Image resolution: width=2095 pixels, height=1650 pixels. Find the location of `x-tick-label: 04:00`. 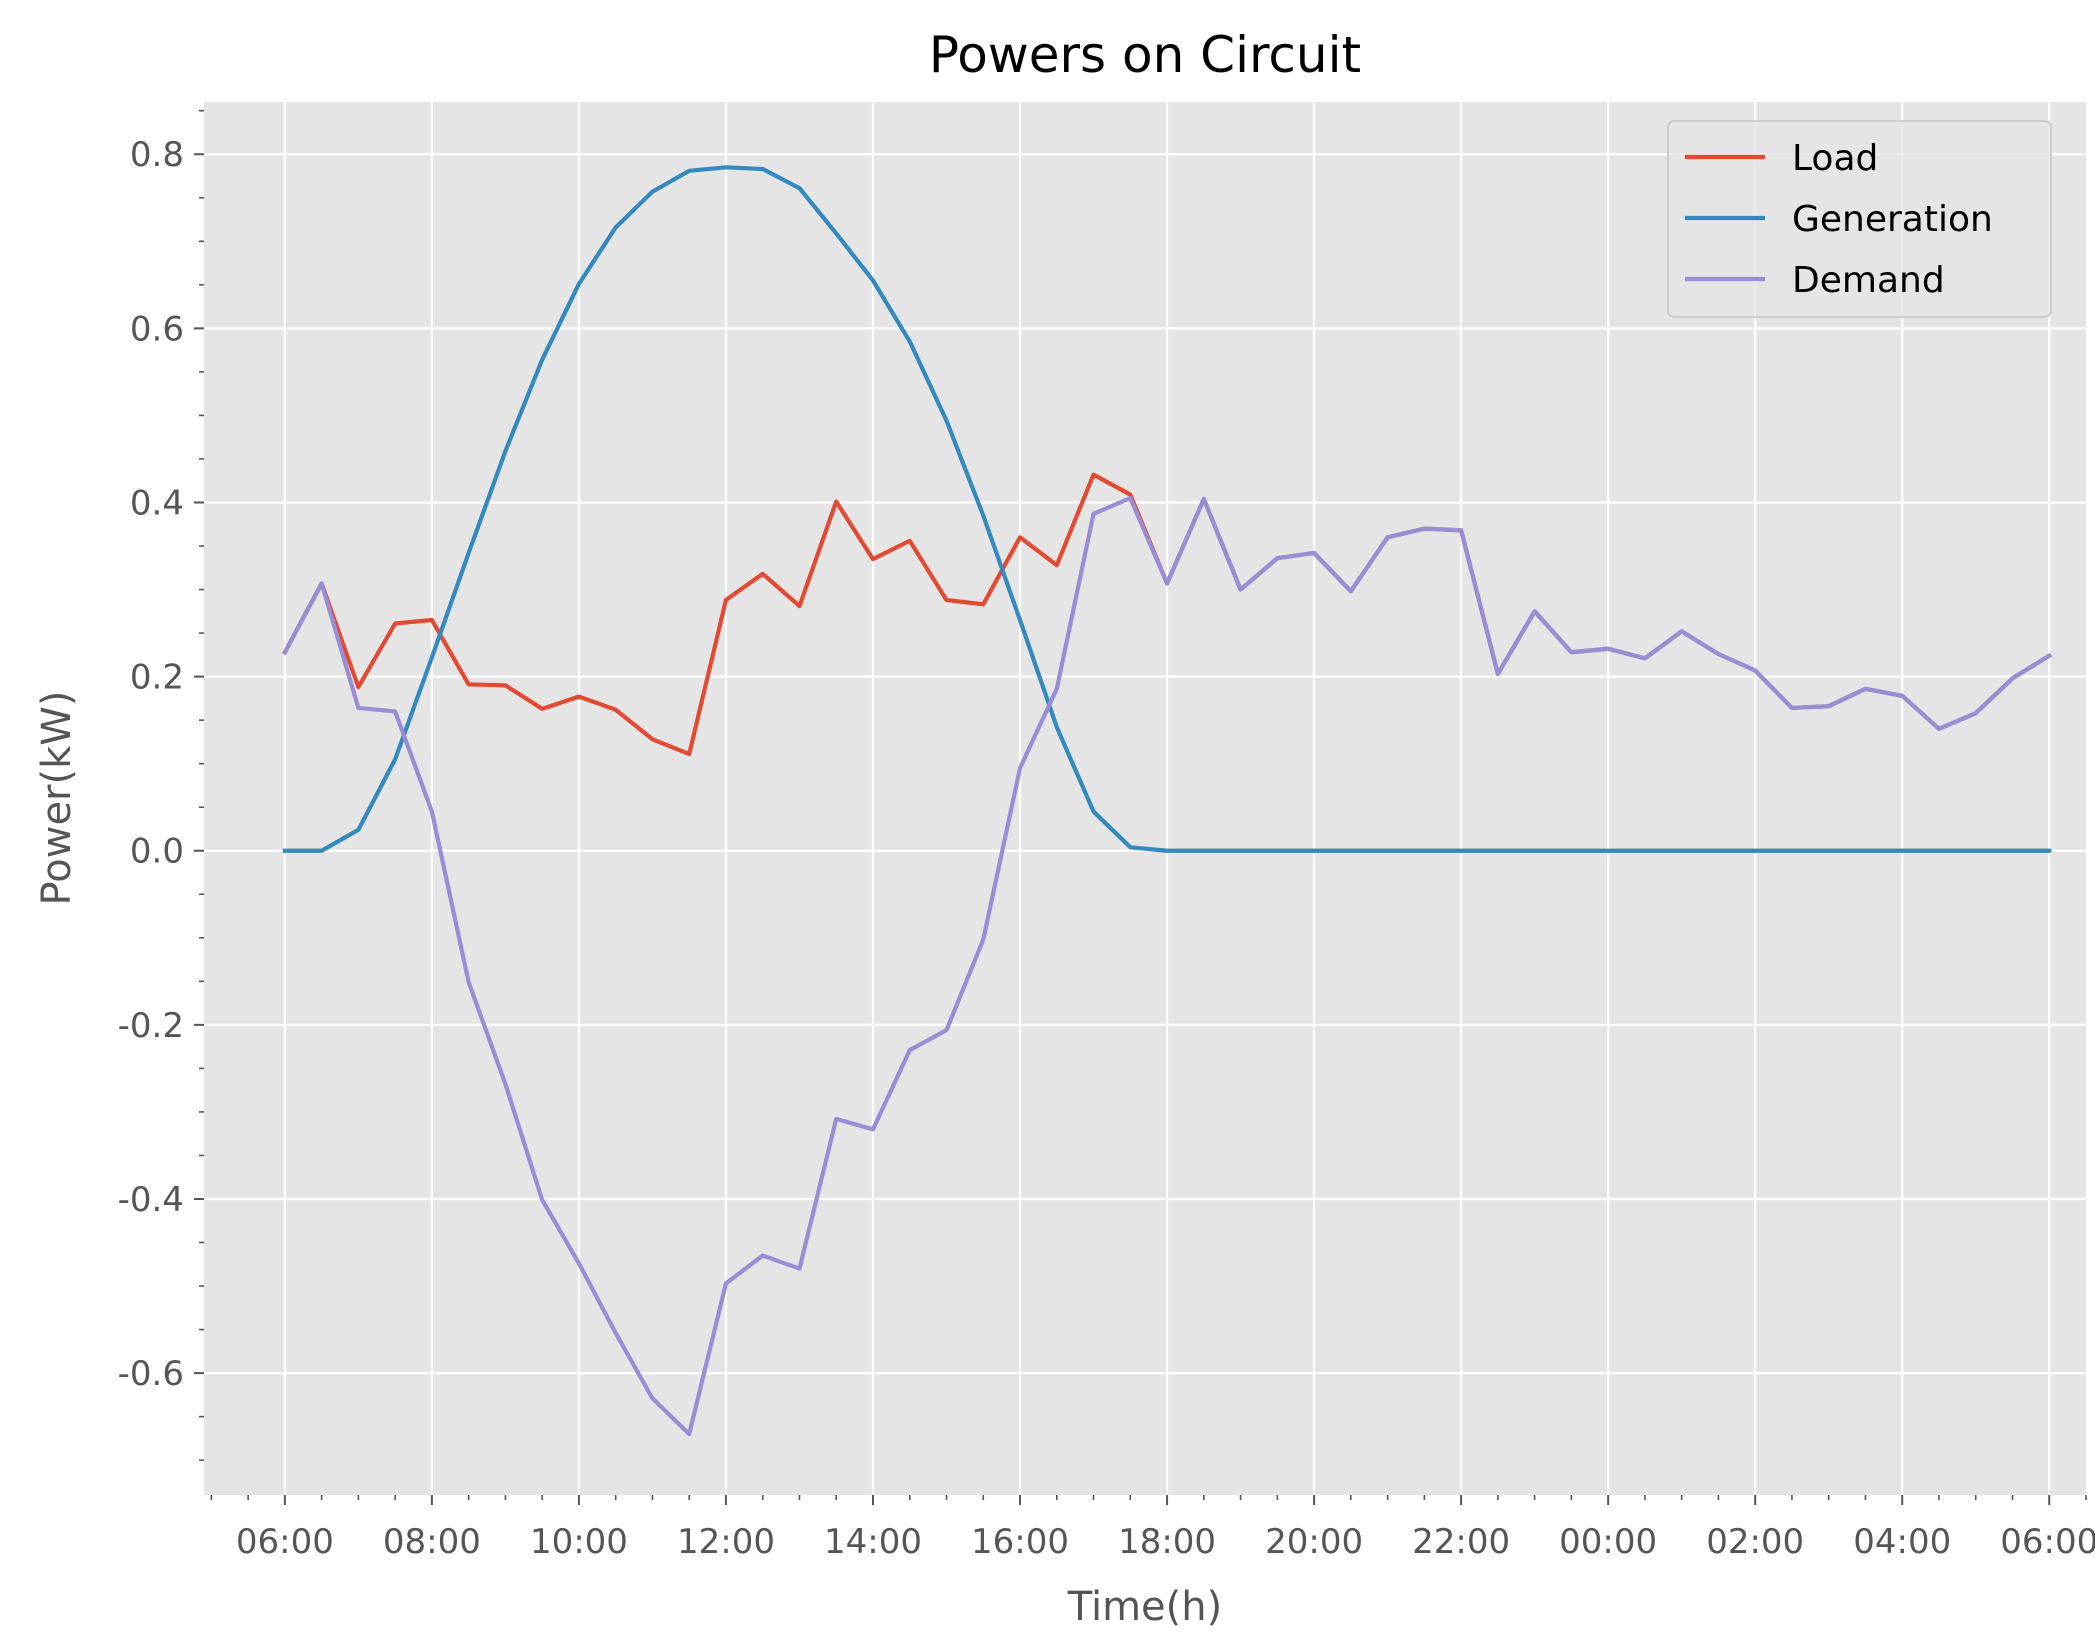

x-tick-label: 04:00 is located at coordinates (1902, 1542).